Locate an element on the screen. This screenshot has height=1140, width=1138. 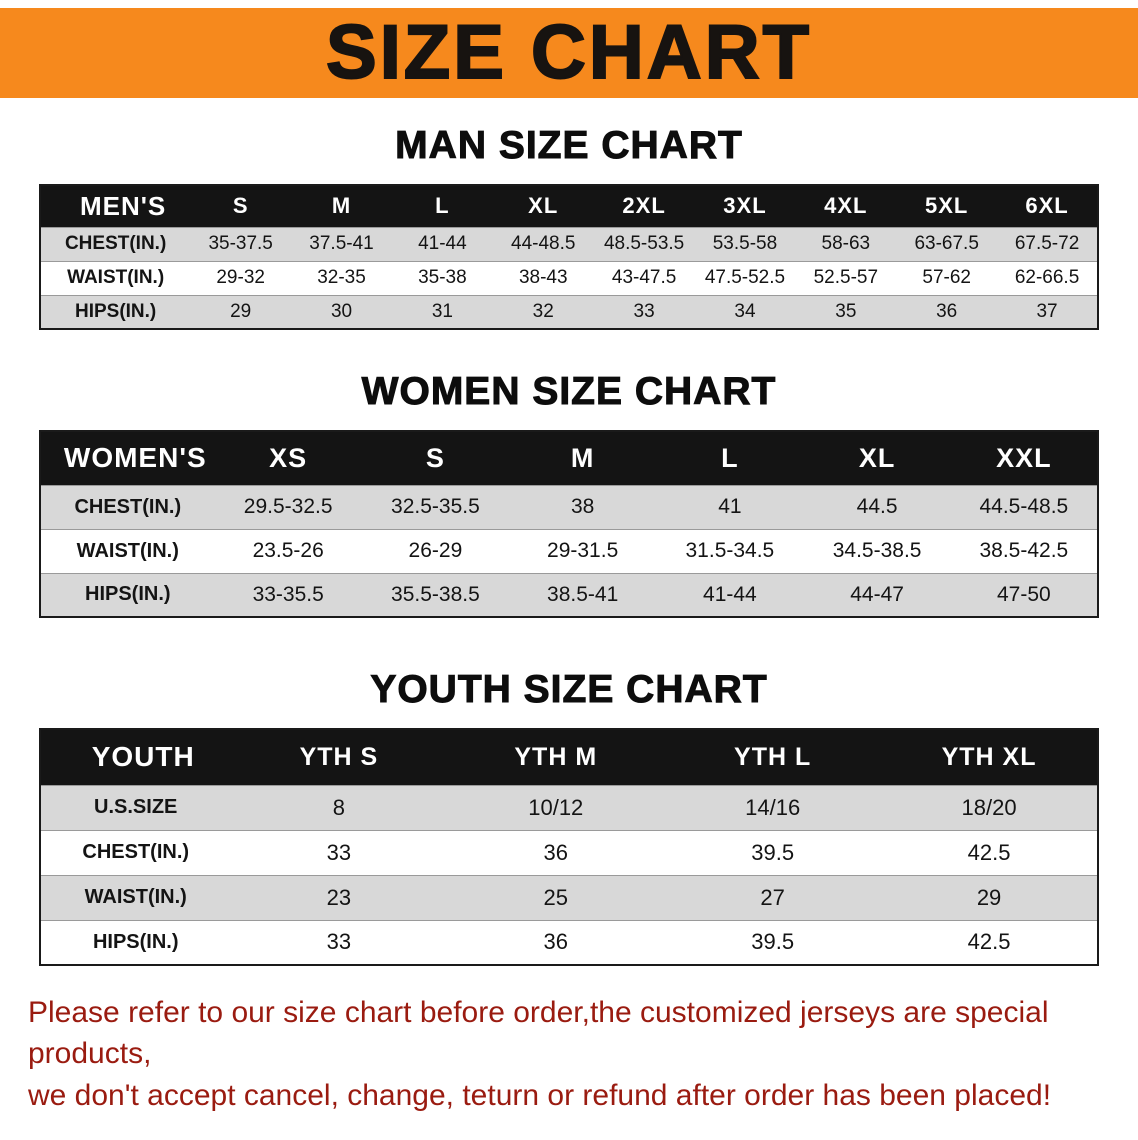
size-value: 38-43 is located at coordinates (543, 277).